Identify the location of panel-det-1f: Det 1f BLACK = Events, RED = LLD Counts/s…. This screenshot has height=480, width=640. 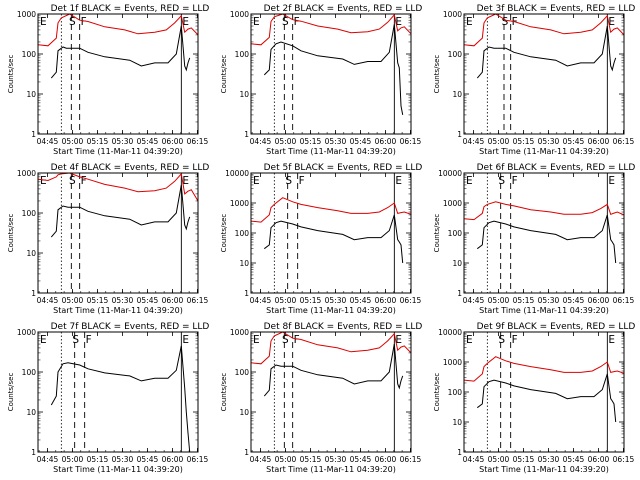
(108, 80).